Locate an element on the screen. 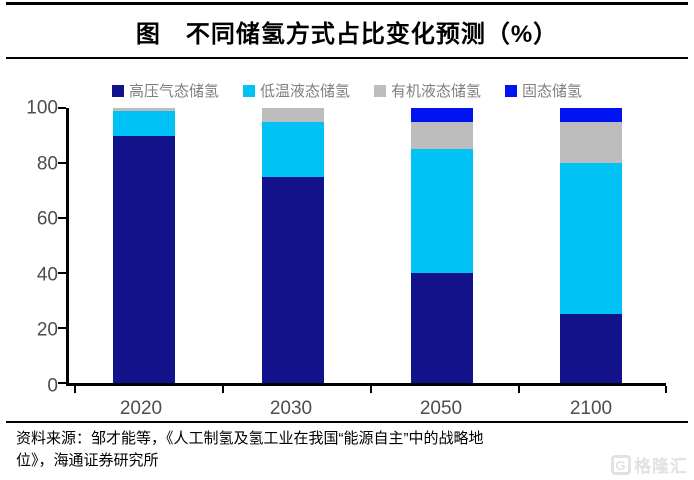 The height and width of the screenshot is (480, 694). title-rule is located at coordinates (347, 58).